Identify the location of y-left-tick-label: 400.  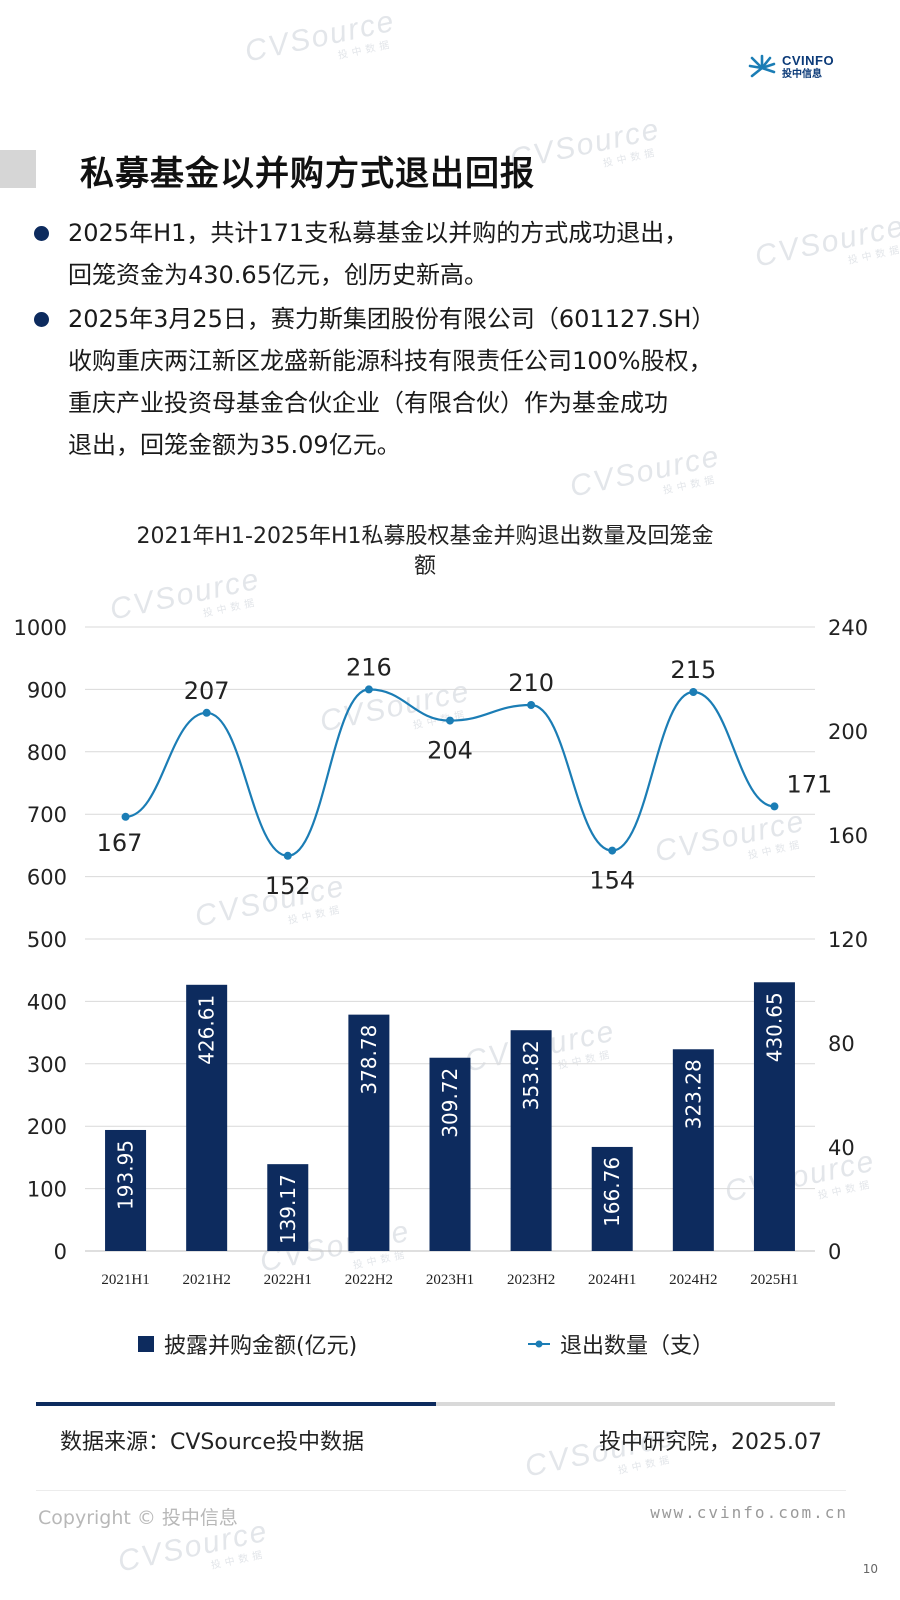
(47, 1002).